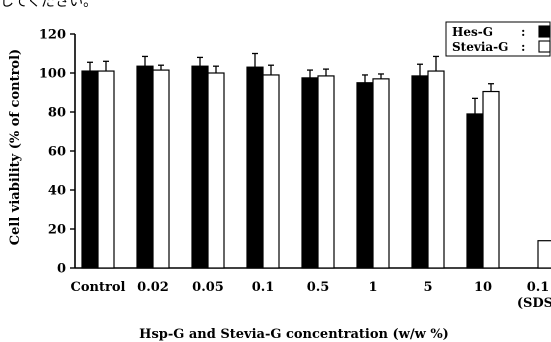  I want to click on x-tick-label: Control, so click(98, 287).